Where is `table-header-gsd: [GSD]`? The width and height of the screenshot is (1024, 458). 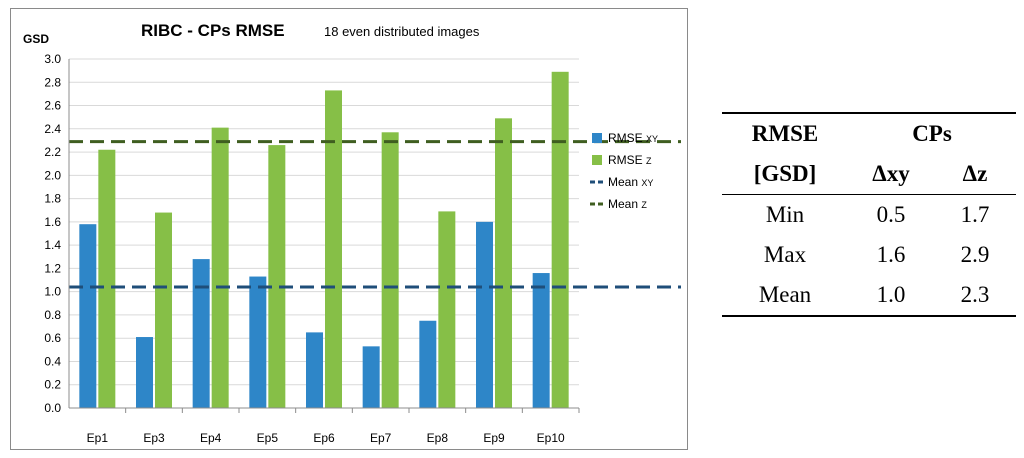
table-header-gsd: [GSD] is located at coordinates (785, 174).